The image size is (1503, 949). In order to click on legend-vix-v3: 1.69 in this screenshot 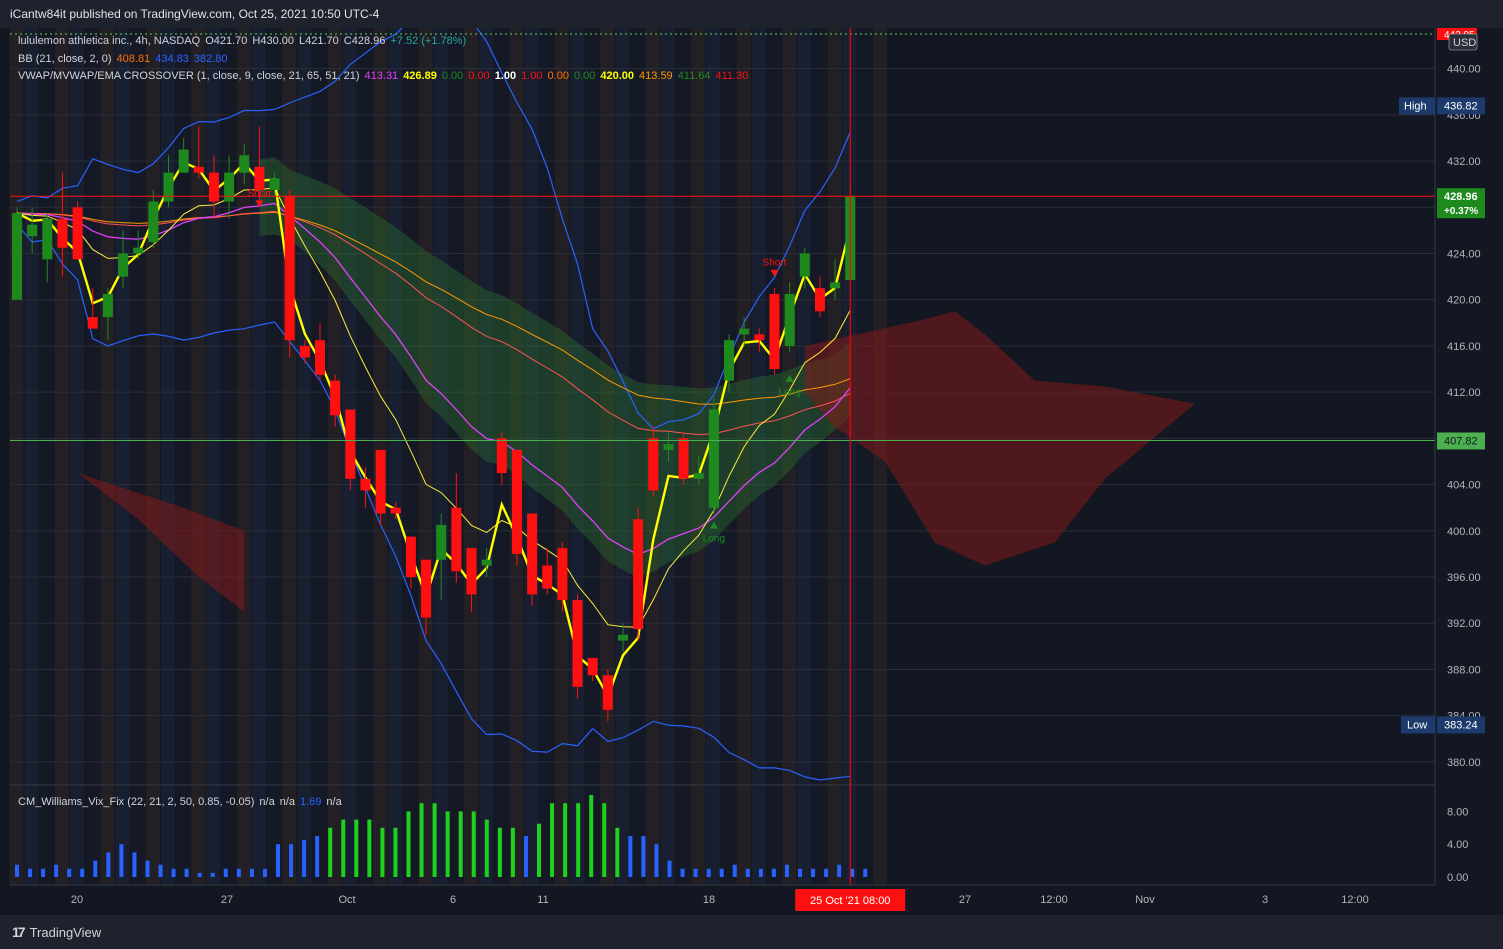, I will do `click(311, 802)`.